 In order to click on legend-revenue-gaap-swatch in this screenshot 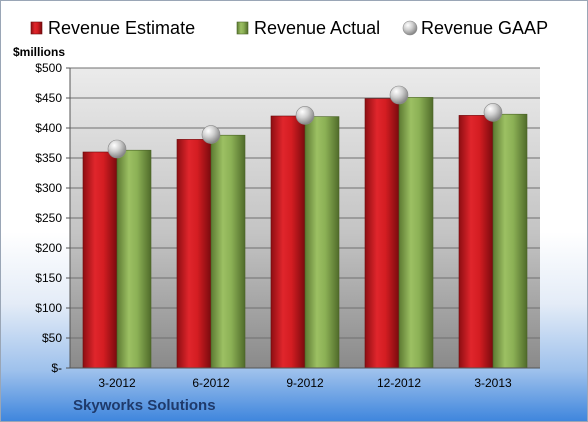, I will do `click(410, 28)`.